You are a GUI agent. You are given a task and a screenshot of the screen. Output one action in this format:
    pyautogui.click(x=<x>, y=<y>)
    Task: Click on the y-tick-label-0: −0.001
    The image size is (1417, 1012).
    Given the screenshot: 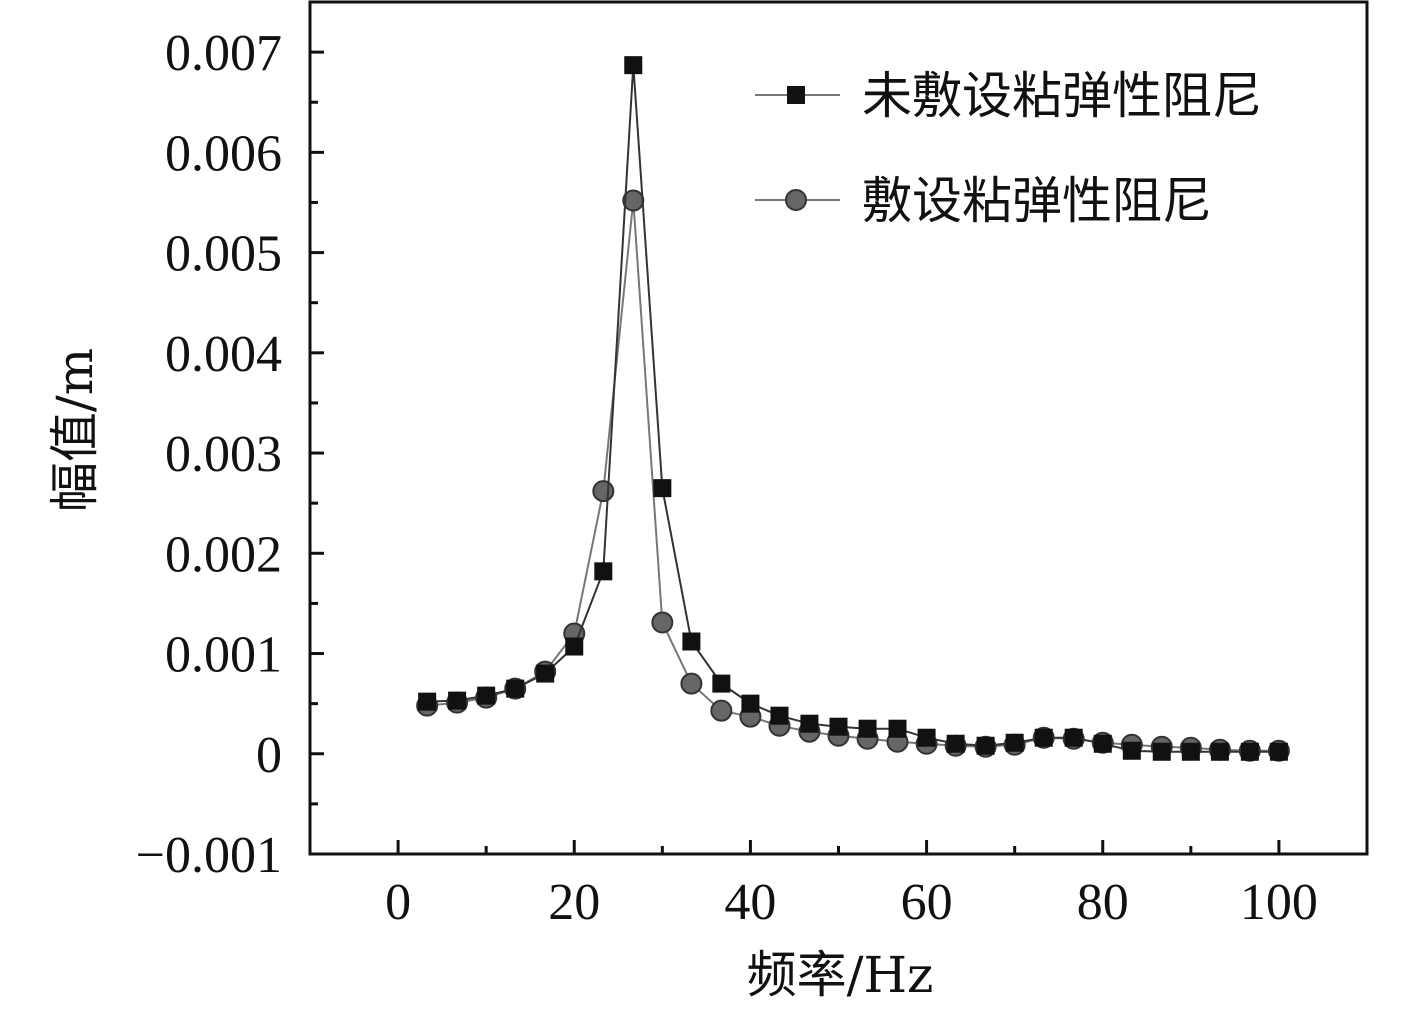 What is the action you would take?
    pyautogui.click(x=209, y=855)
    